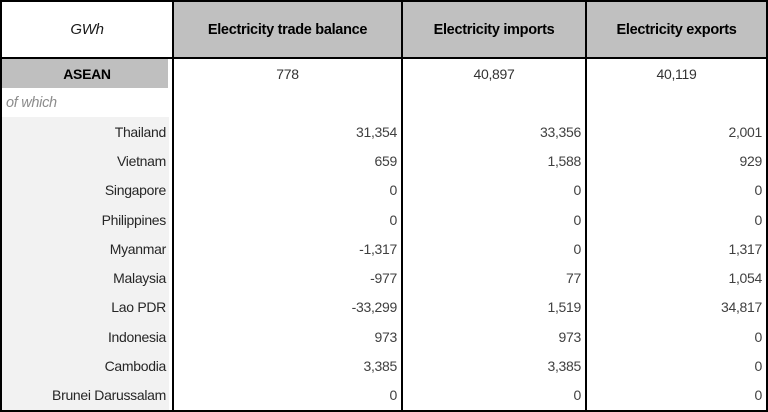 The height and width of the screenshot is (412, 768). Describe the element at coordinates (88, 366) in the screenshot. I see `row-label-cambodia: Cambodia` at that location.